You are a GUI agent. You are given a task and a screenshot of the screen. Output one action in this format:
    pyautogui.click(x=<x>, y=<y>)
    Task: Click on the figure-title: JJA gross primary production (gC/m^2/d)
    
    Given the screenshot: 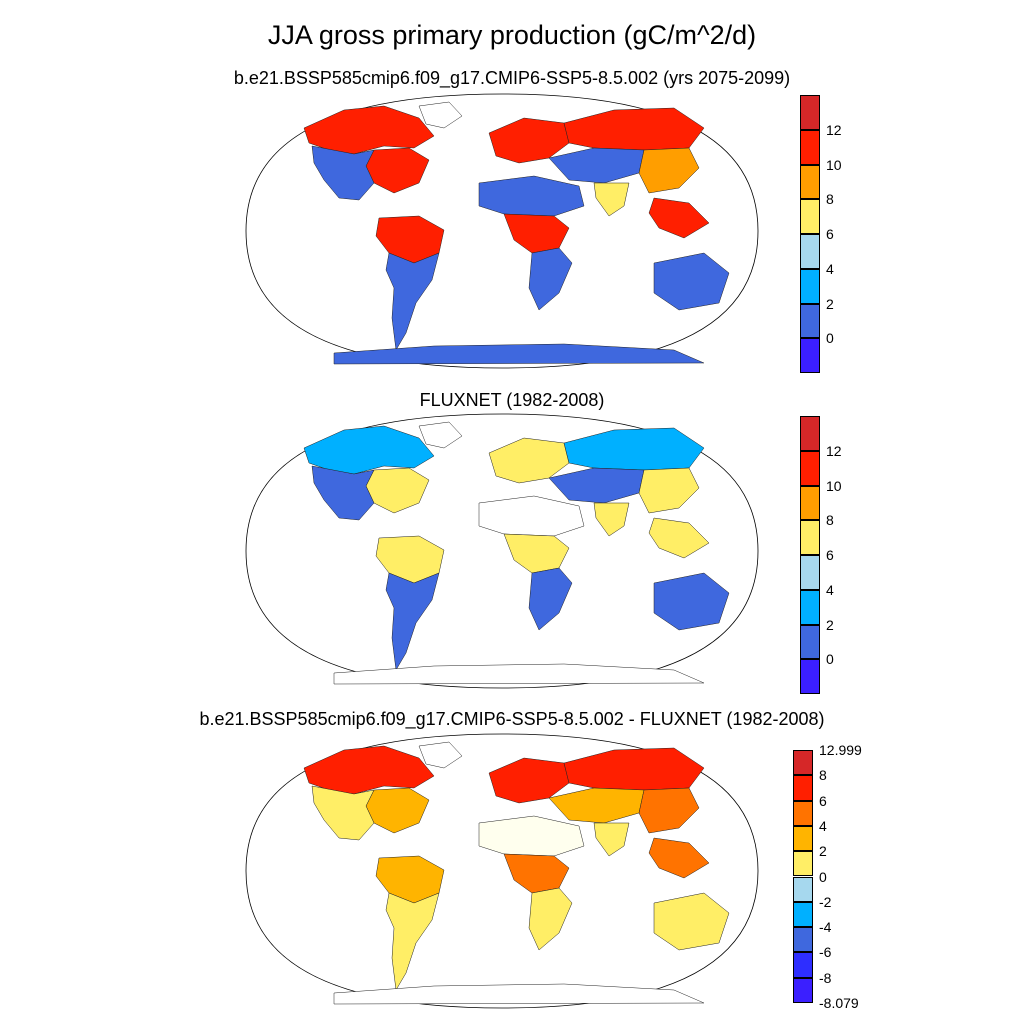 What is the action you would take?
    pyautogui.click(x=512, y=35)
    